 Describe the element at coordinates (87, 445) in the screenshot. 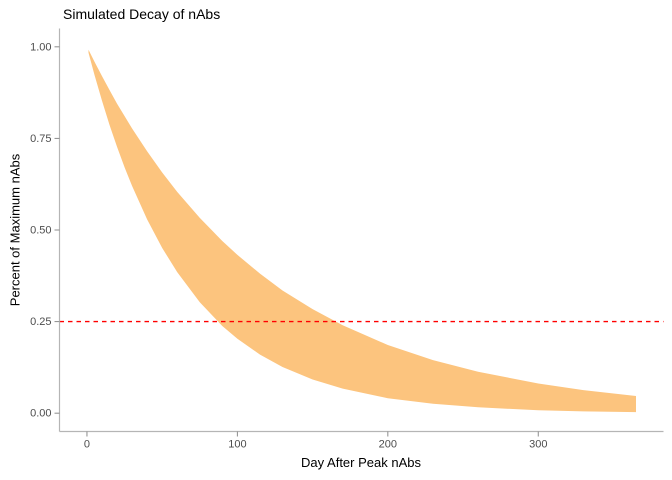

I see `x-tick-label: 0` at that location.